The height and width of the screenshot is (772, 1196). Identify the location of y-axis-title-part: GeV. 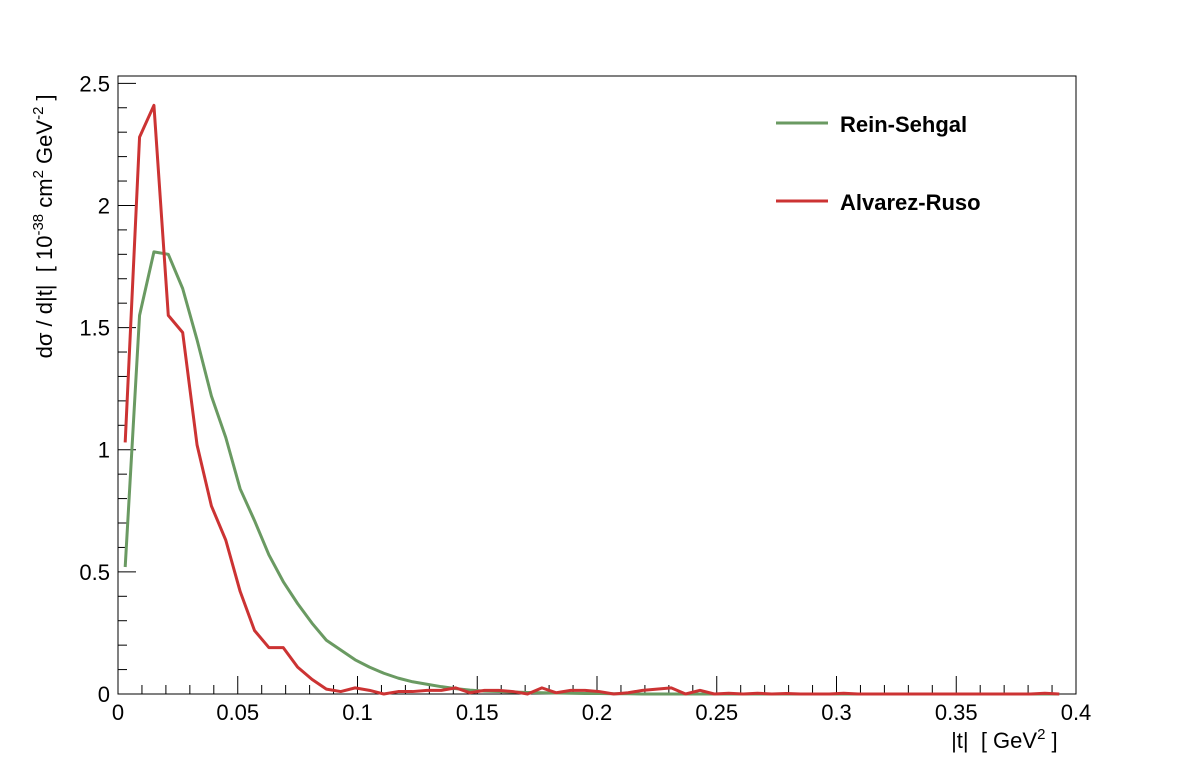
(44, 145).